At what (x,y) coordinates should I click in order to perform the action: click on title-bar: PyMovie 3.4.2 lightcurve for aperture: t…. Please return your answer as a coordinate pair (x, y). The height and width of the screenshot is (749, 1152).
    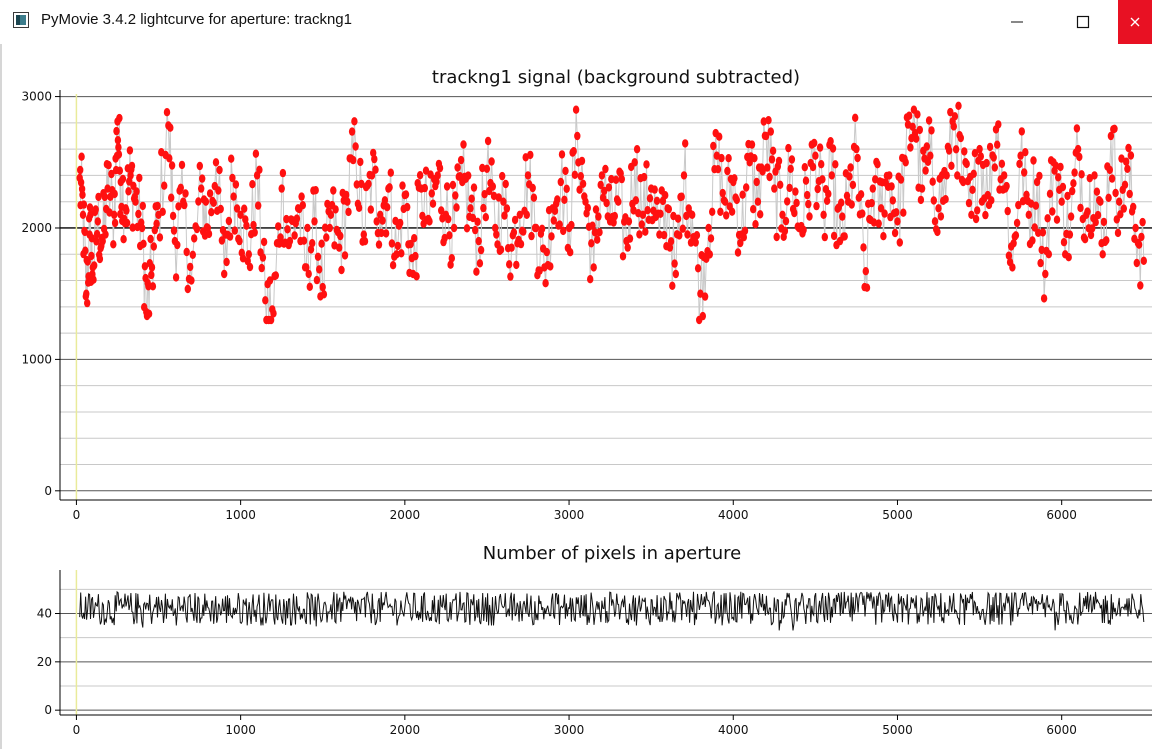
    Looking at the image, I should click on (576, 22).